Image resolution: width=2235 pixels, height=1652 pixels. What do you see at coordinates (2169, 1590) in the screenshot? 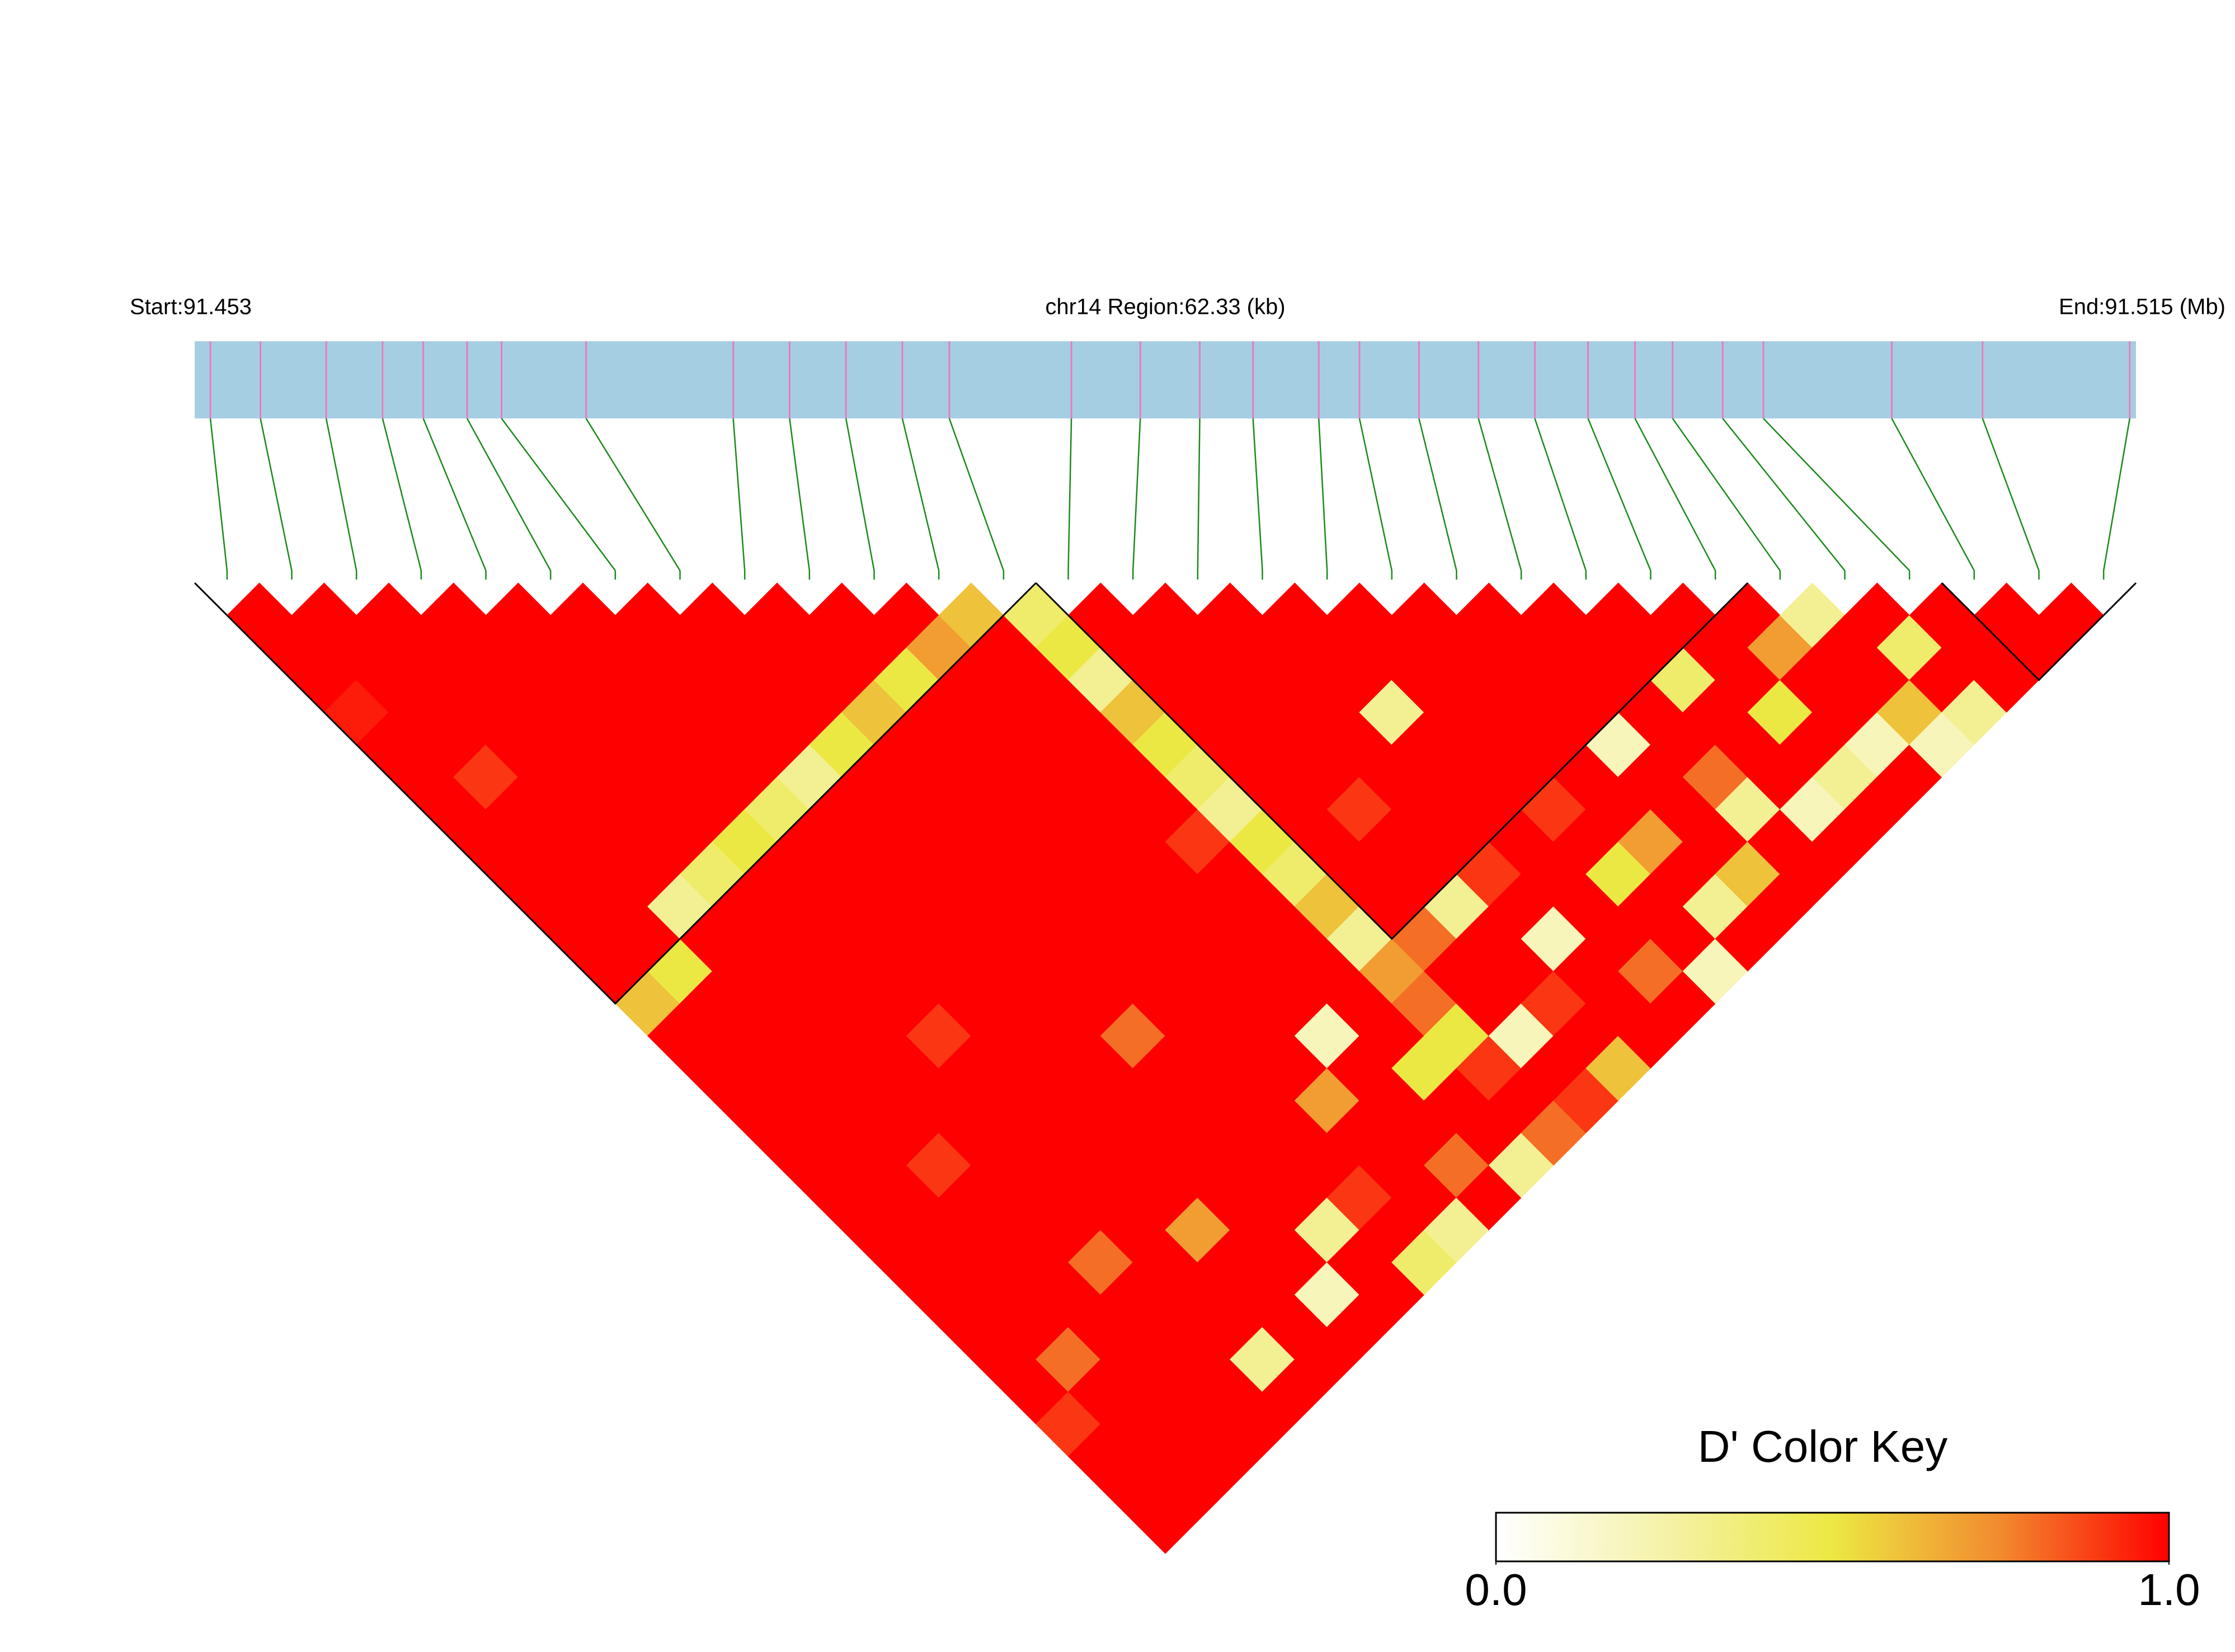
I see `color-key-label: 1.0` at bounding box center [2169, 1590].